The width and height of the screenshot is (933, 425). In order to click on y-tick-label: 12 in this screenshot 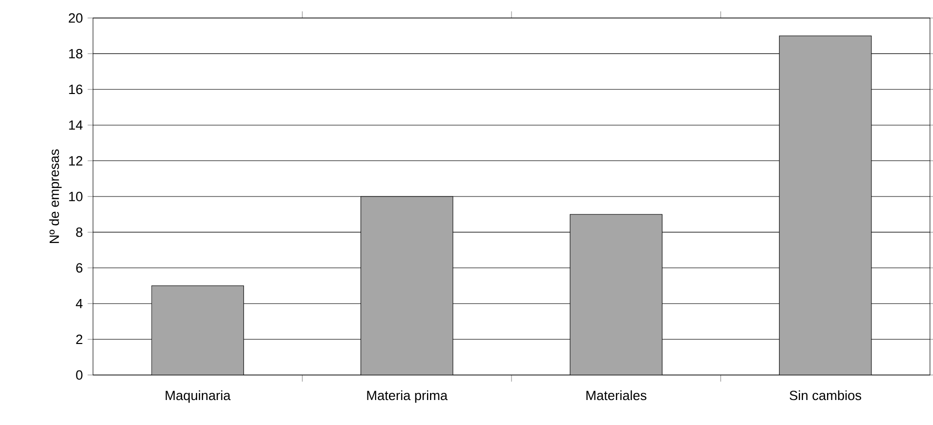, I will do `click(75, 161)`.